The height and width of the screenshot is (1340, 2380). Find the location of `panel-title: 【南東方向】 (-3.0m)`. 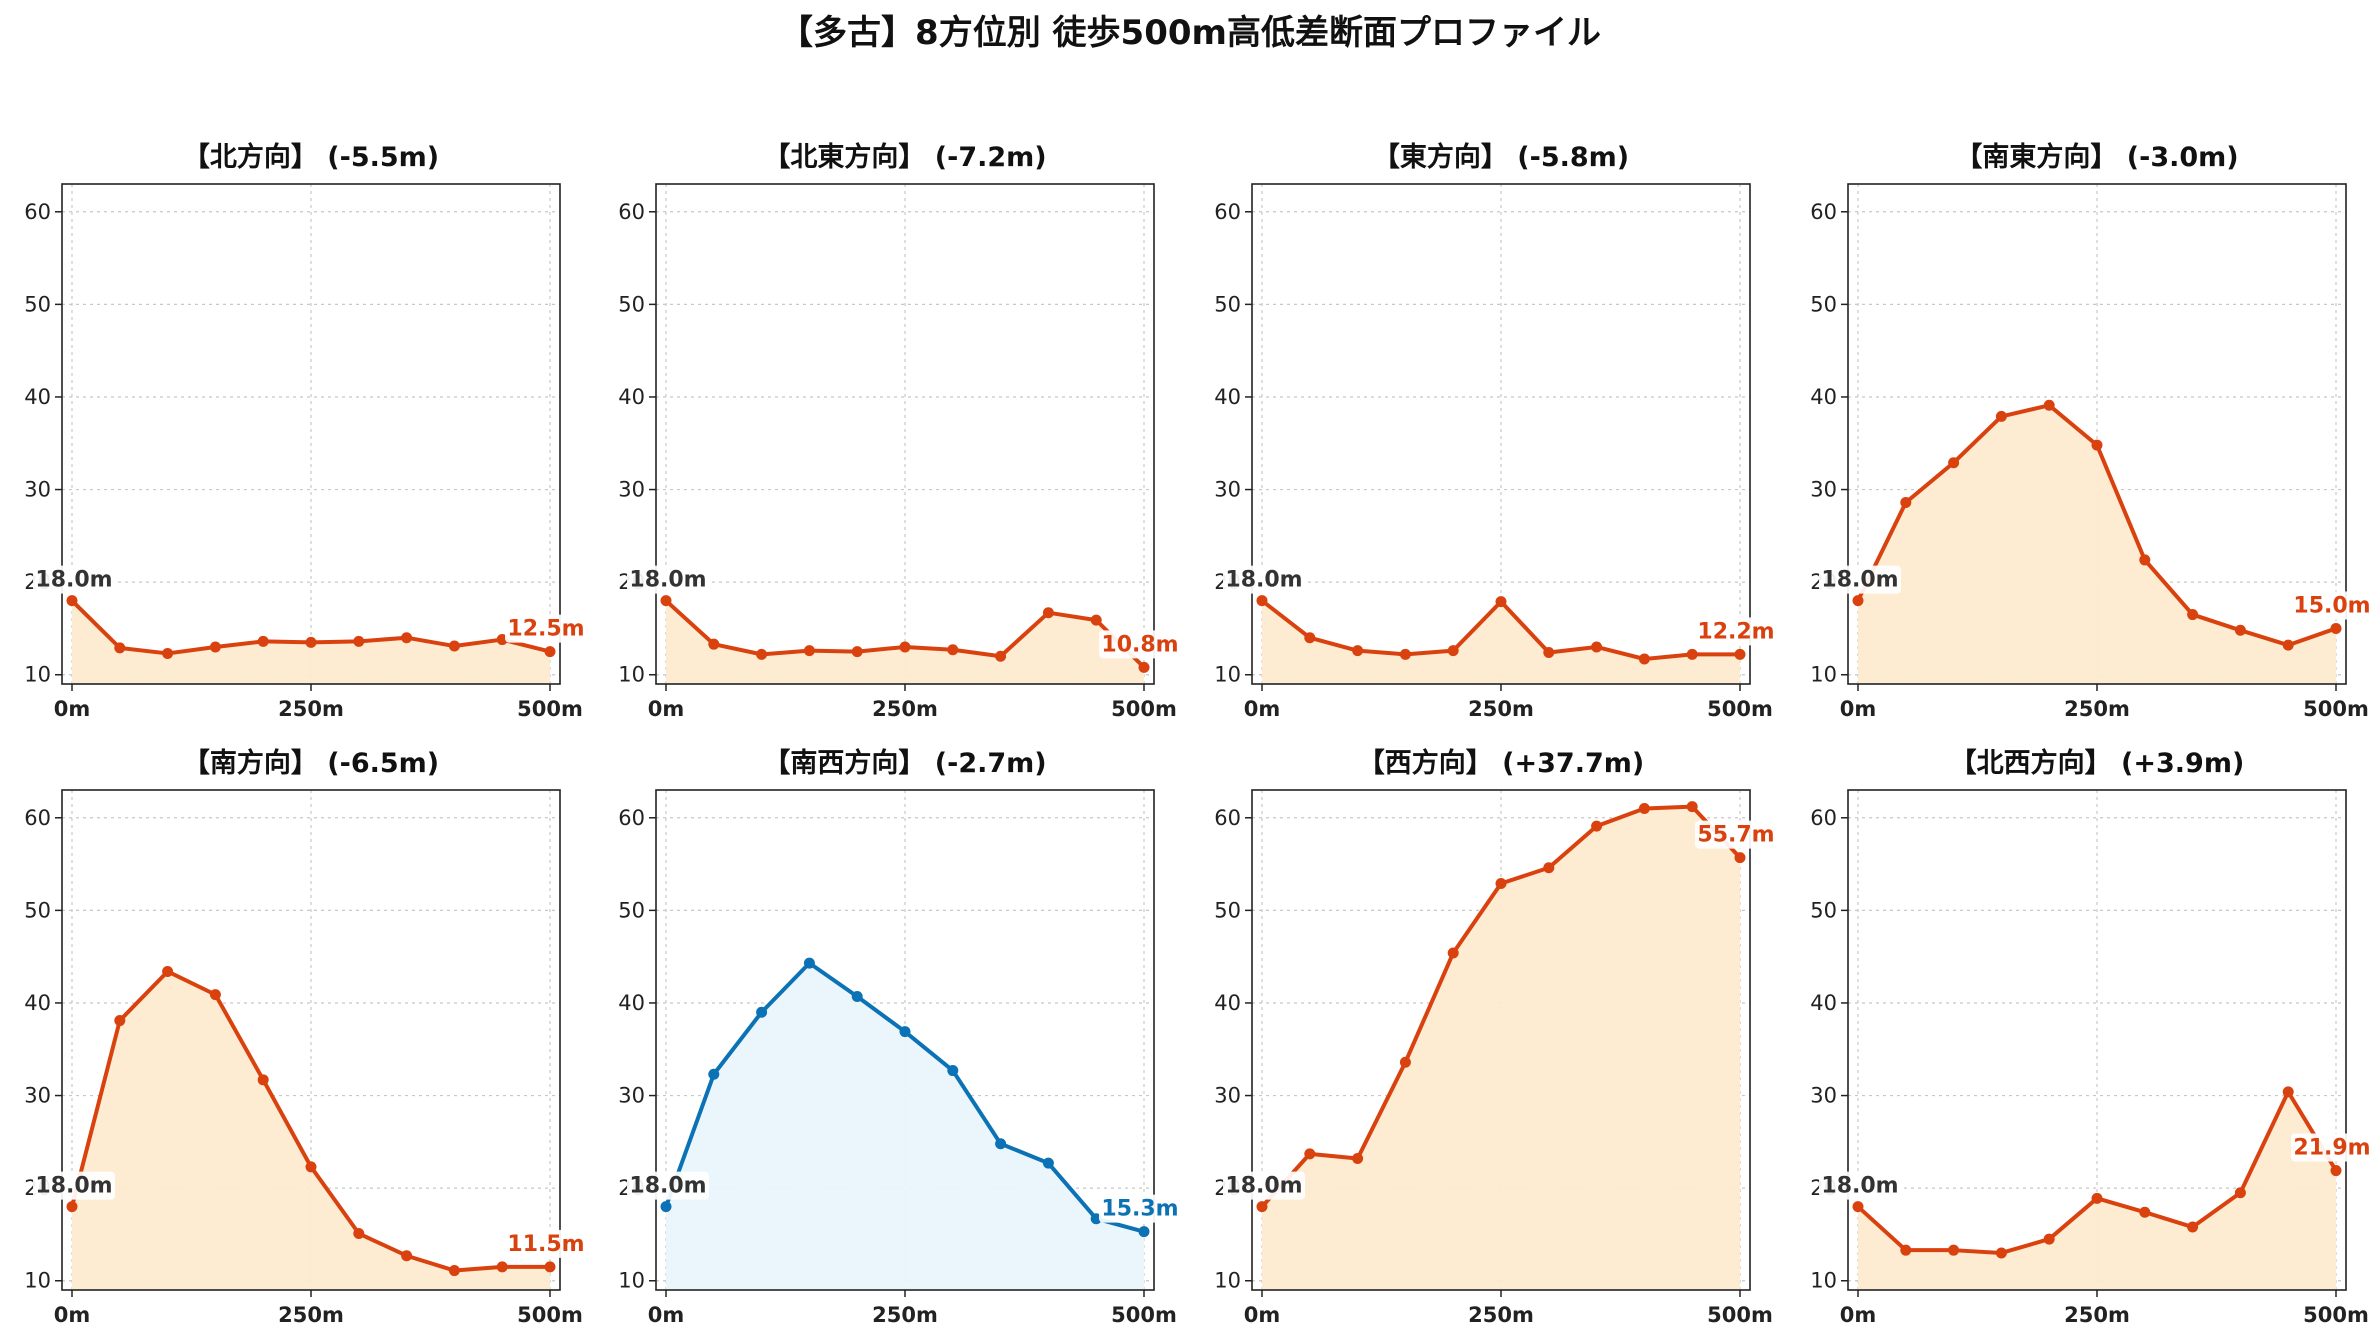

panel-title: 【南東方向】 (-3.0m) is located at coordinates (2096, 157).